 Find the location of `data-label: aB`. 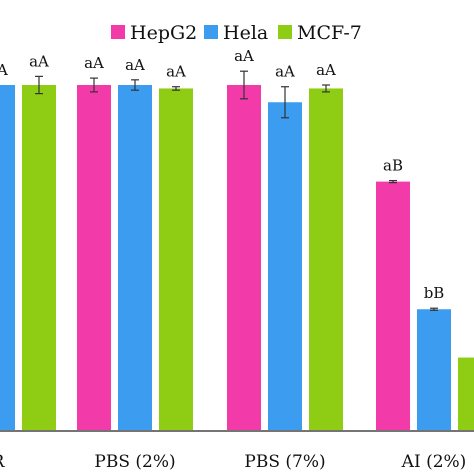

data-label: aB is located at coordinates (393, 166).